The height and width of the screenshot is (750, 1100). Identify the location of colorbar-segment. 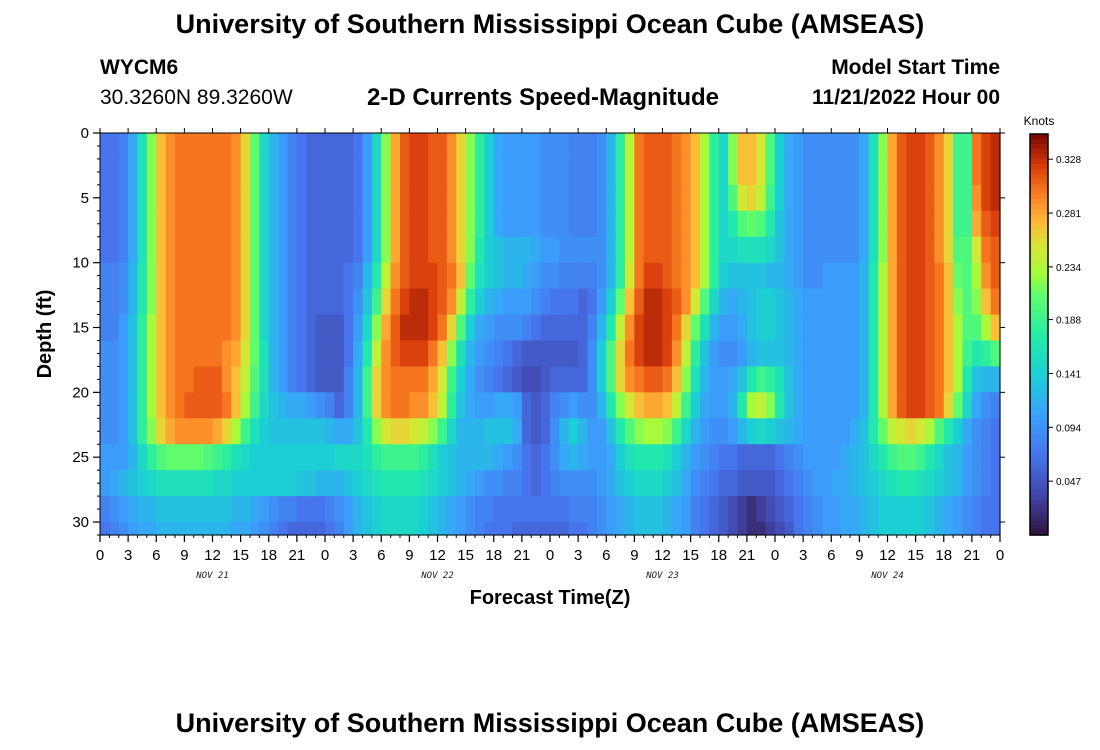
(1039, 427).